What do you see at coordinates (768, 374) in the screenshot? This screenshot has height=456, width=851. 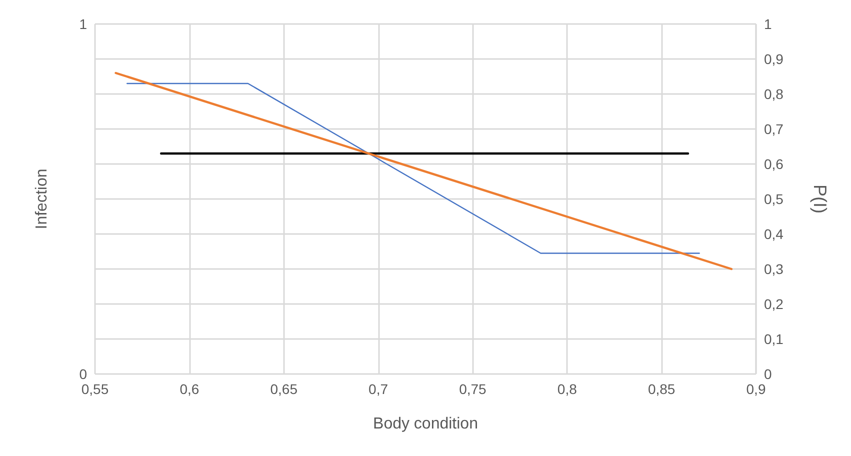 I see `y2-tick-label: 0` at bounding box center [768, 374].